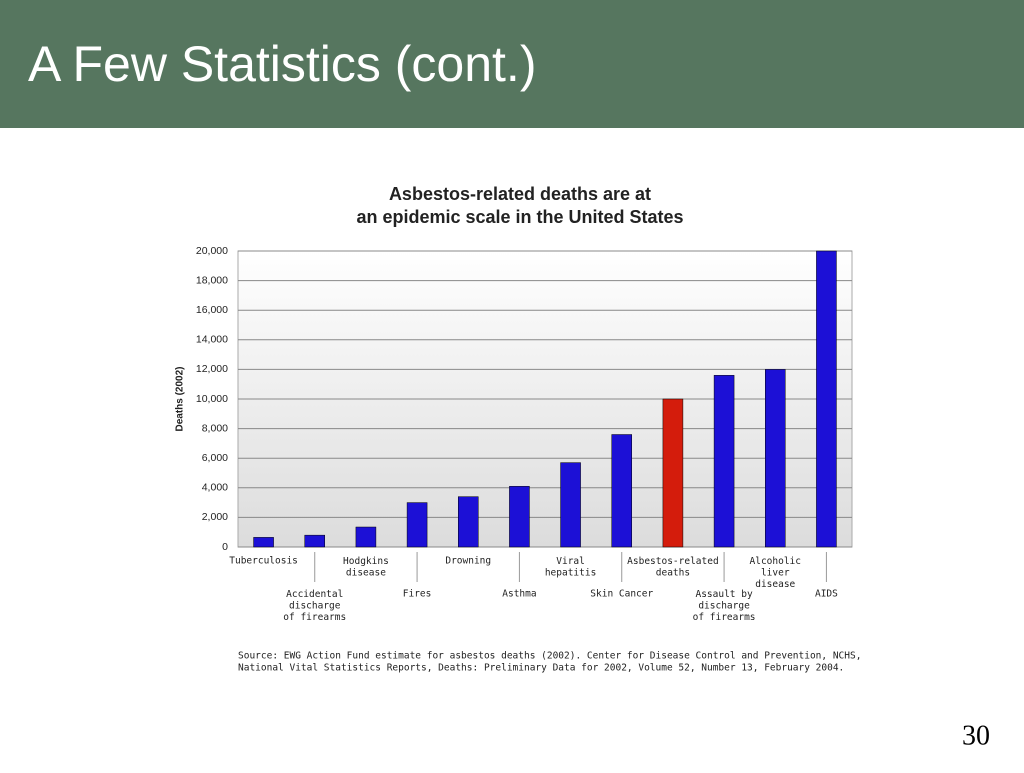 The width and height of the screenshot is (1024, 773). I want to click on y-tick-label: 0, so click(225, 547).